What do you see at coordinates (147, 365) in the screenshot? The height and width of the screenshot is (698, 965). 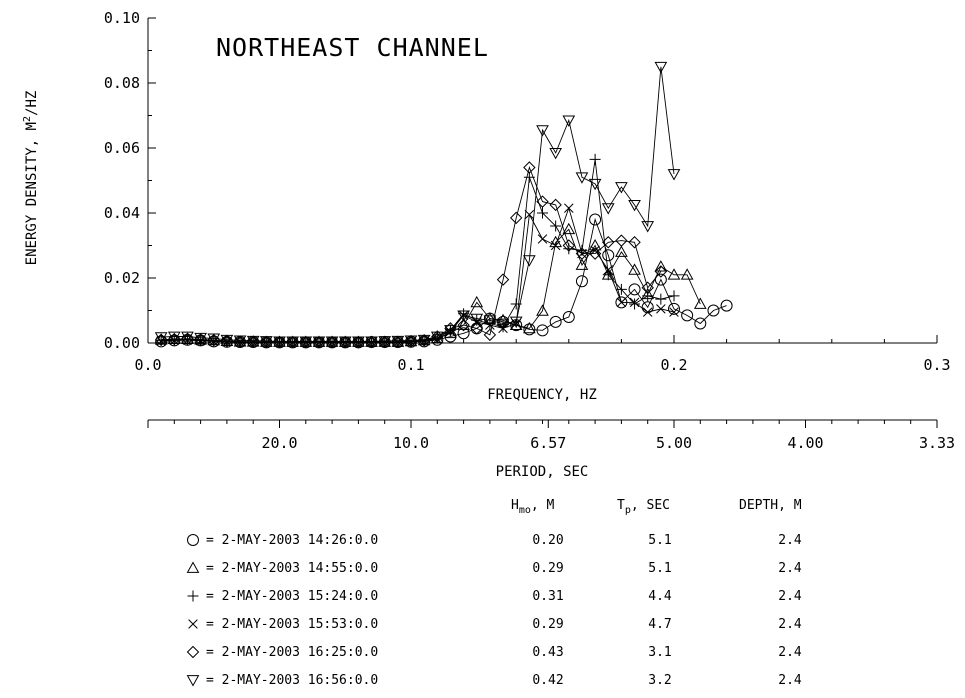 I see `x-tick-label: 0.0` at bounding box center [147, 365].